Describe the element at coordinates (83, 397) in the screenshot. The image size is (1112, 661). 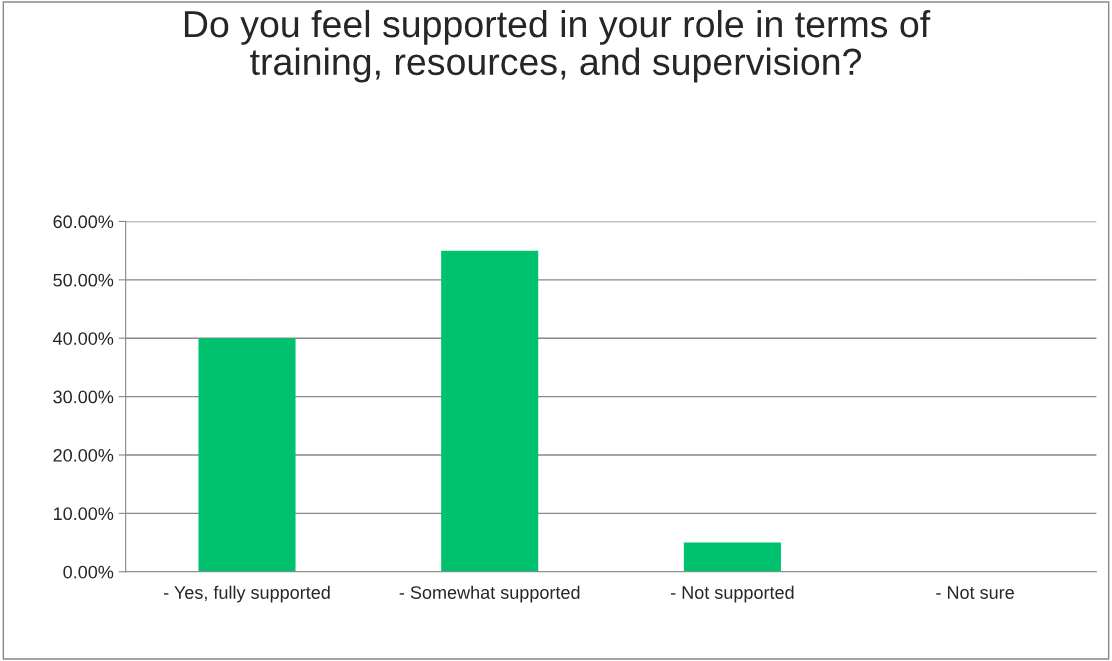
I see `y-tick-label: 30.00%` at that location.